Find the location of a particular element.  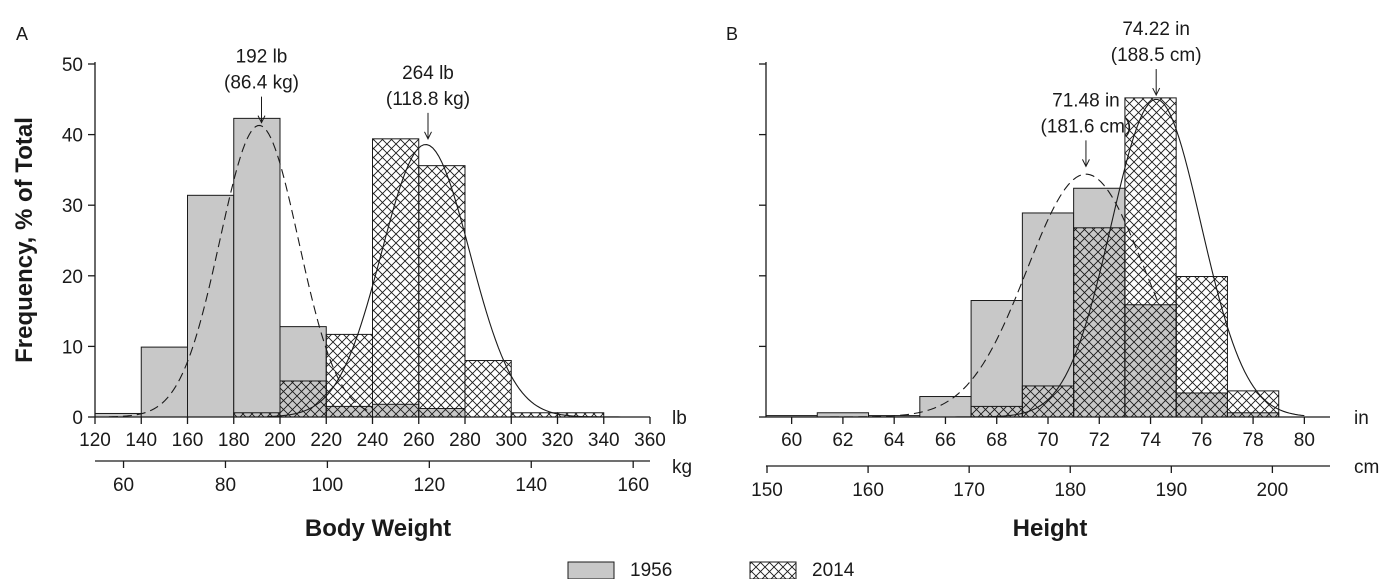

x-tick-label: 140 is located at coordinates (141, 440).